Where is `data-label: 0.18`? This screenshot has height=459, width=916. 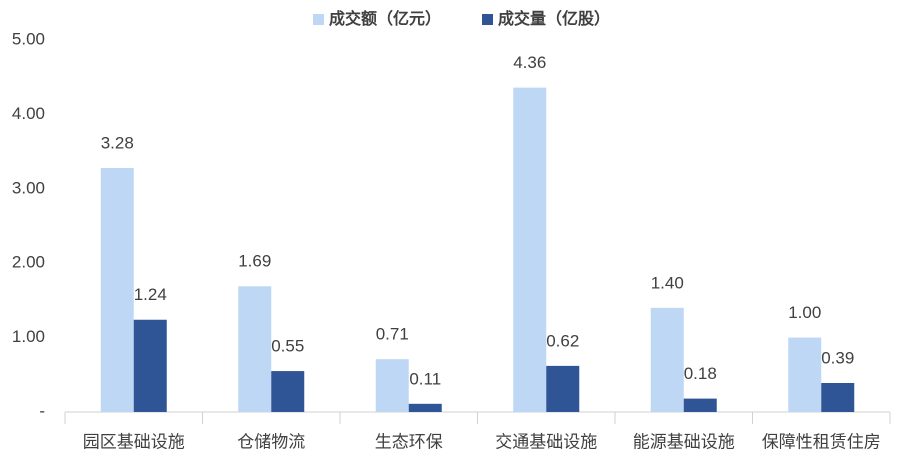 data-label: 0.18 is located at coordinates (700, 373).